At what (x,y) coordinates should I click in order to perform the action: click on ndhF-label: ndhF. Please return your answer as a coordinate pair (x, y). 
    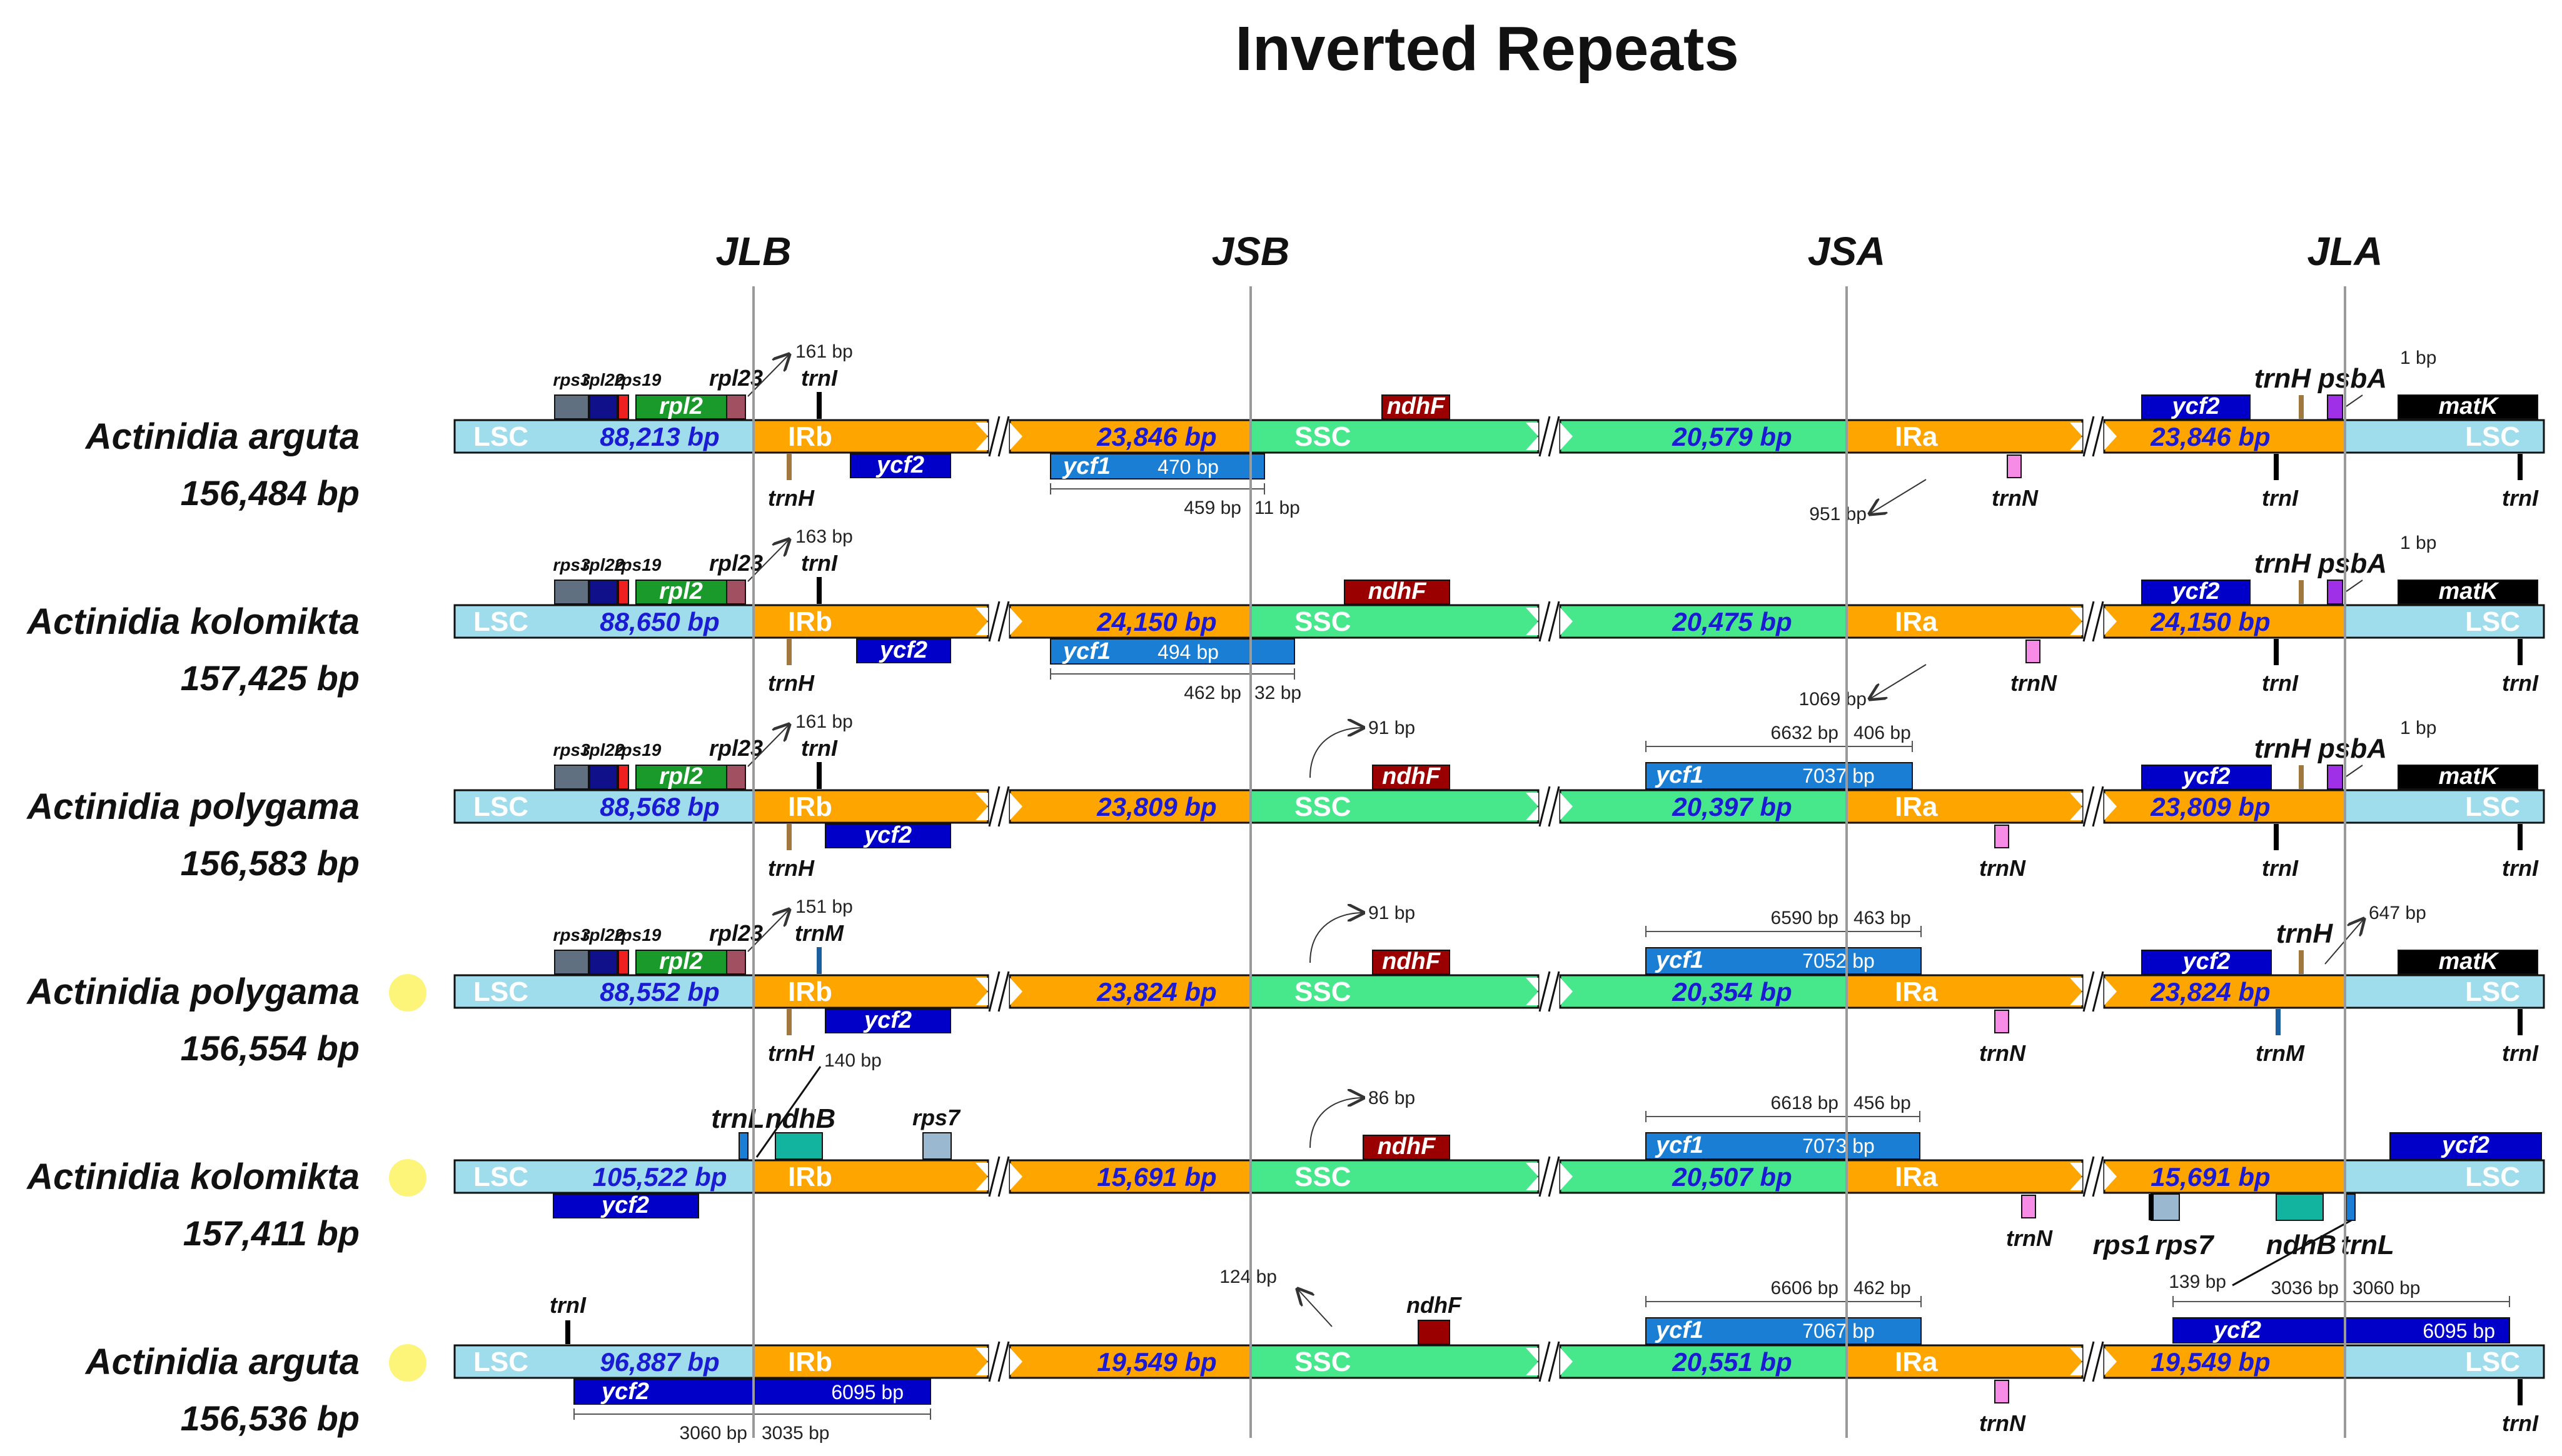
    Looking at the image, I should click on (1417, 406).